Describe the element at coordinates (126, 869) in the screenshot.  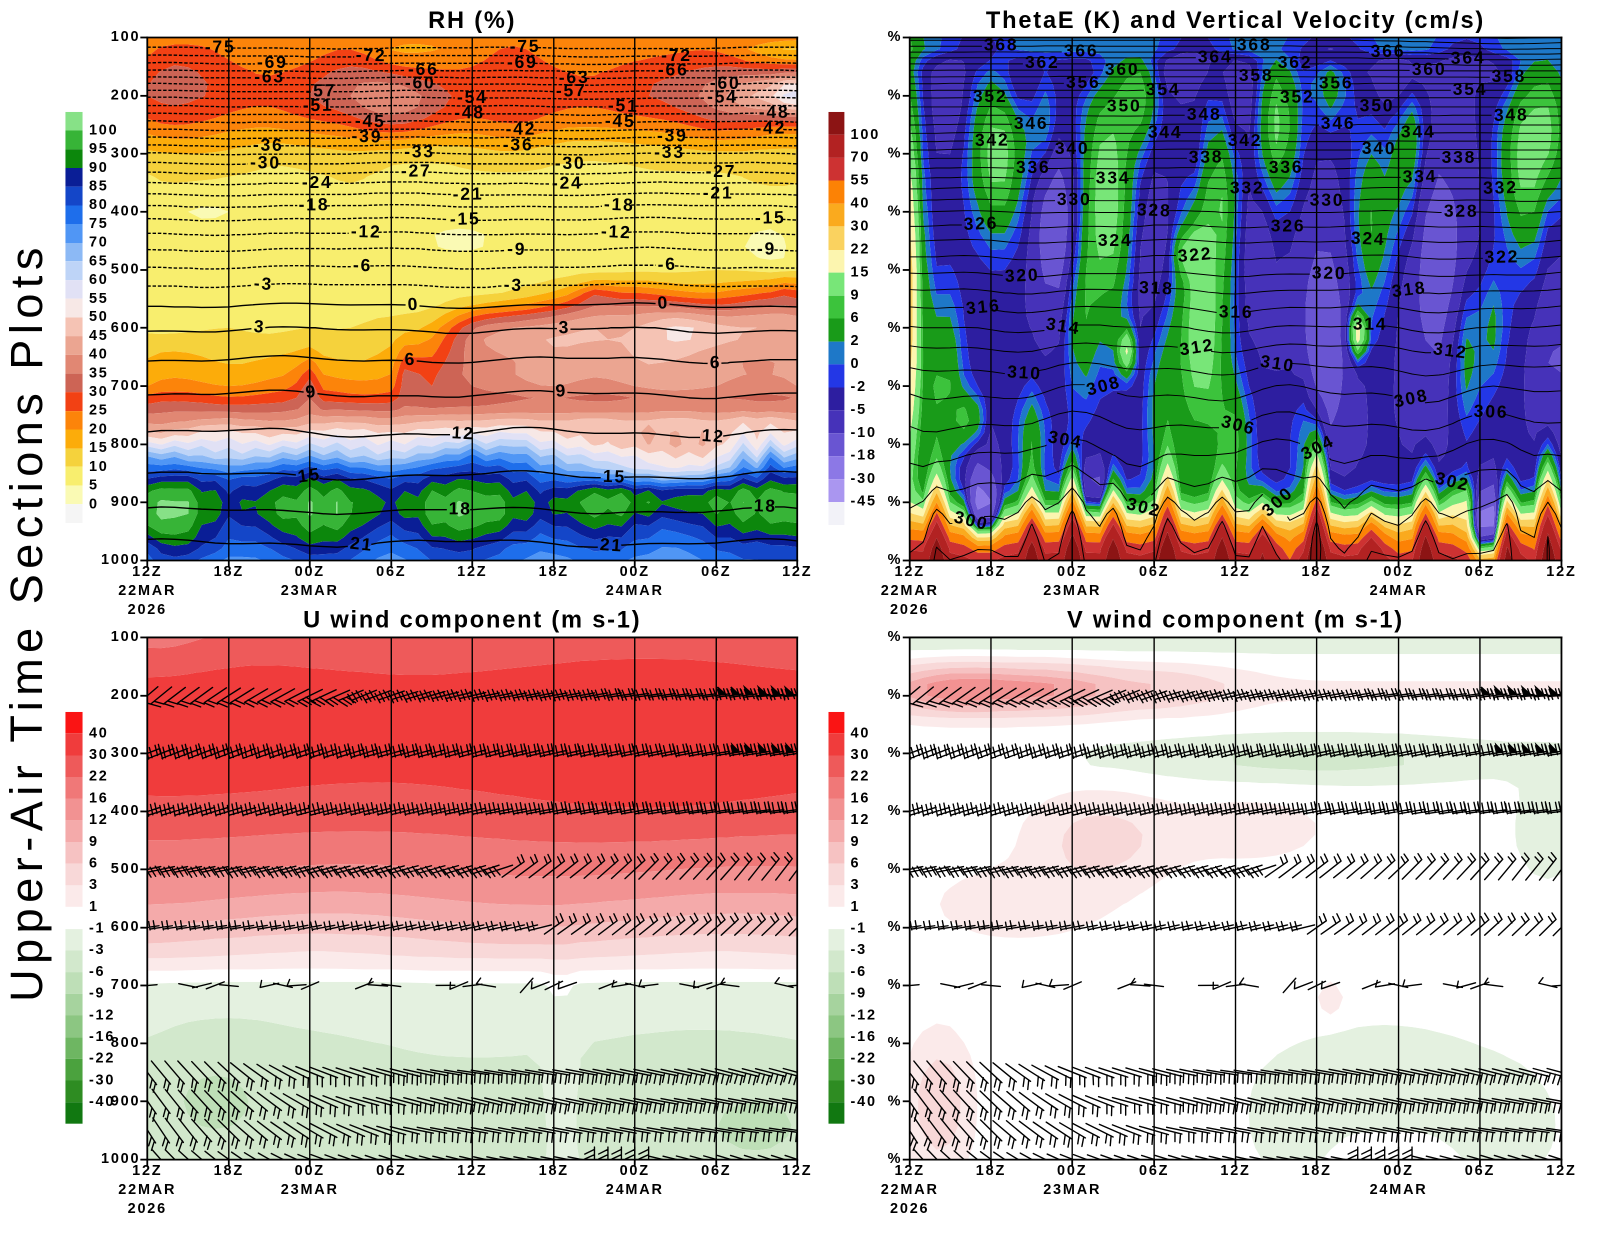
I see `svg-text: 500` at that location.